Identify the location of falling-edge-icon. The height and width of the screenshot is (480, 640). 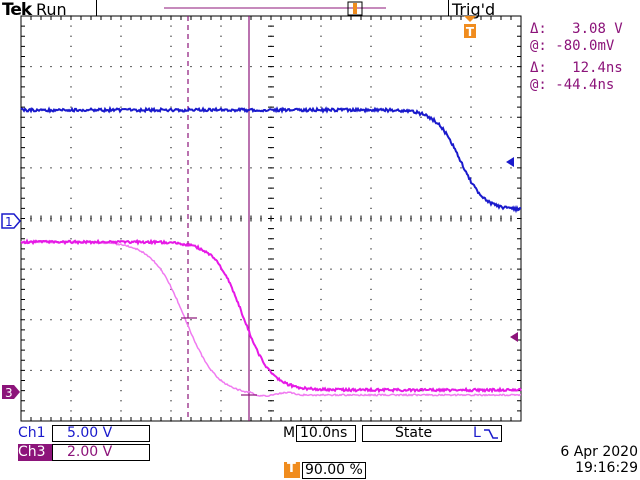
(491, 434).